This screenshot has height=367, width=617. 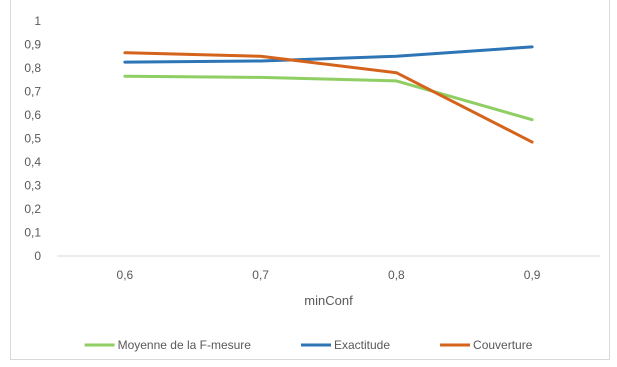 I want to click on y-tick-label: 0,1, so click(x=32, y=233).